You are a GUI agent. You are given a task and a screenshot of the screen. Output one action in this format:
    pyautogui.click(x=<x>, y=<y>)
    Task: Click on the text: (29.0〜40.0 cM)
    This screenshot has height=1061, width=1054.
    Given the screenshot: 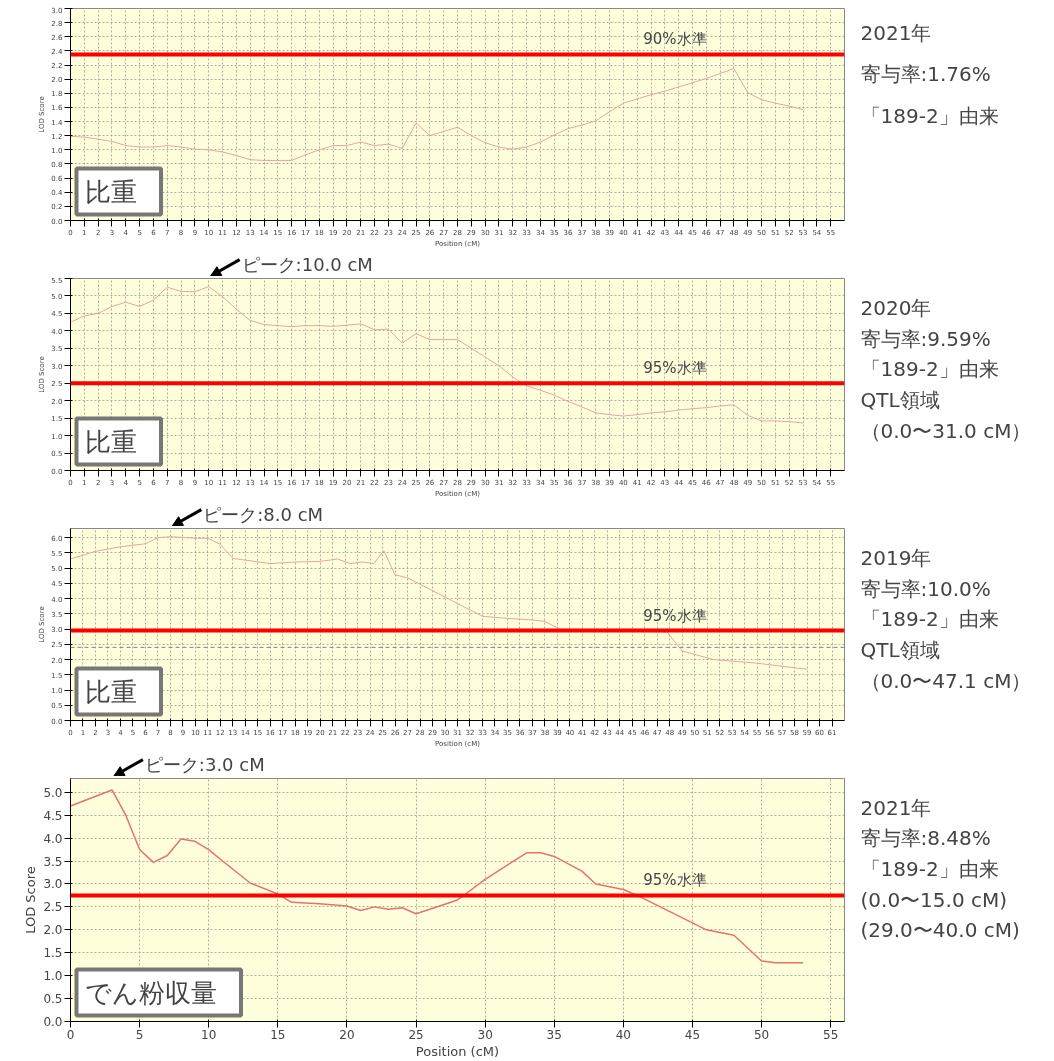 What is the action you would take?
    pyautogui.click(x=940, y=930)
    